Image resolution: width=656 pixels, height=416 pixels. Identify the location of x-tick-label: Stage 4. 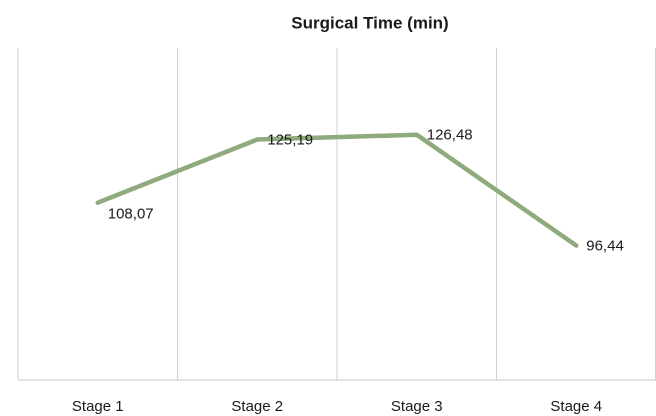
(576, 406).